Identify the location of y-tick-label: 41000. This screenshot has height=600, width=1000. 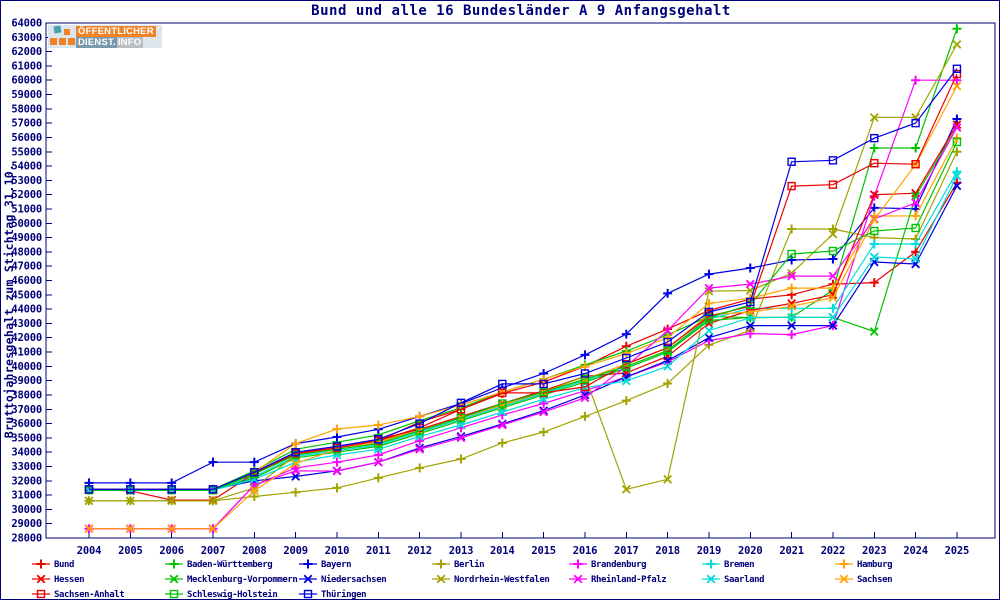
(26, 353).